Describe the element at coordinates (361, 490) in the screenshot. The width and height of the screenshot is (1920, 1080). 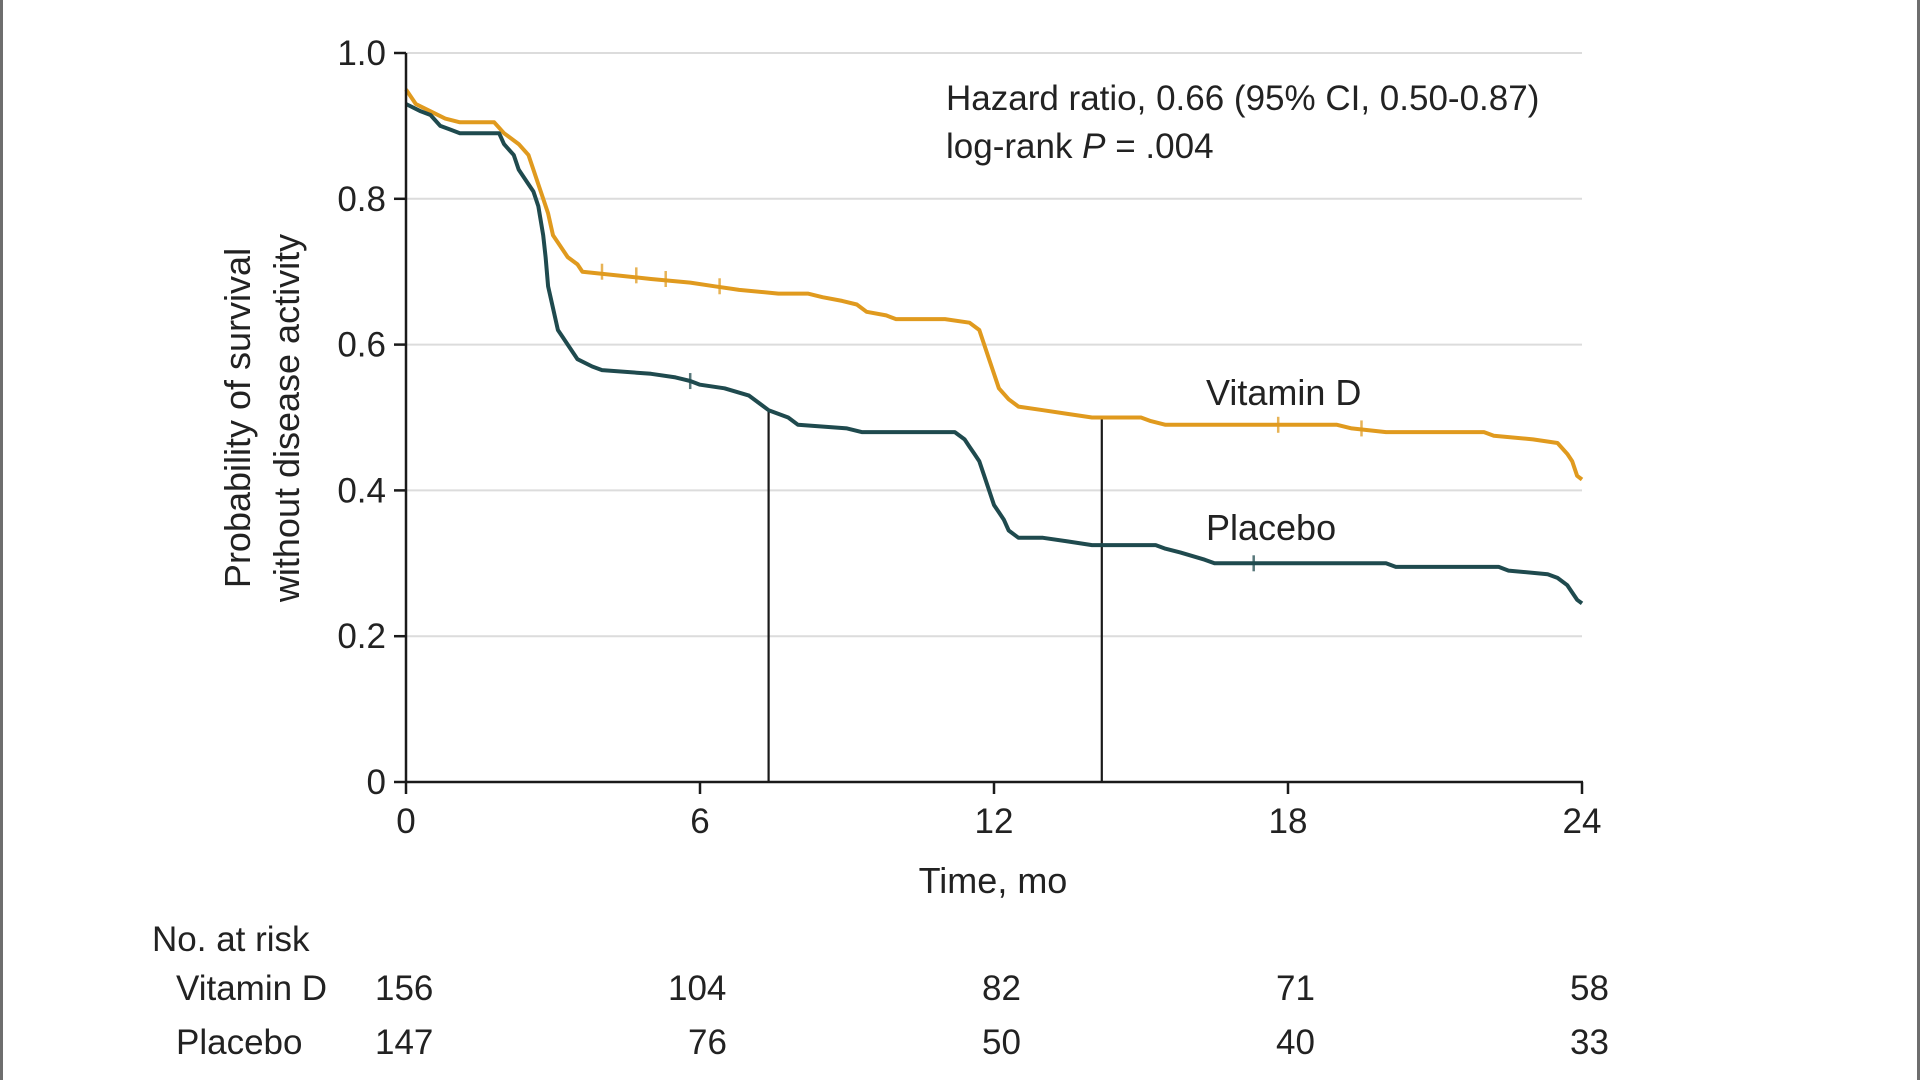
I see `y-tick-label: 0.4` at that location.